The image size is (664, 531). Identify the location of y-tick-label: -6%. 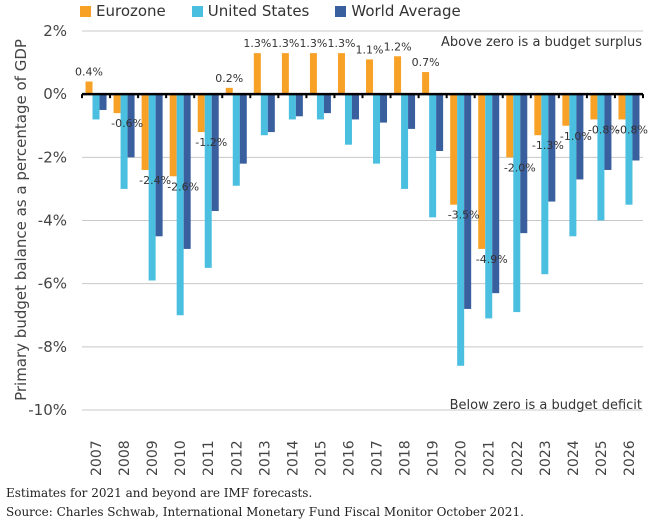
(52, 284).